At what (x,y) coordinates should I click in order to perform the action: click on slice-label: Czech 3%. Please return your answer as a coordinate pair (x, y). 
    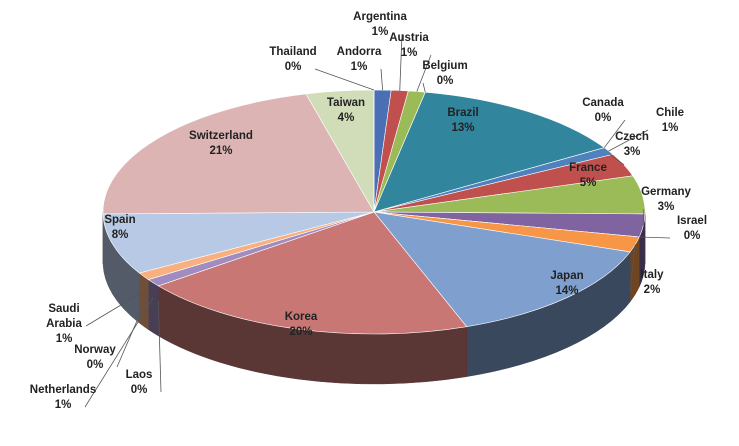
    Looking at the image, I should click on (632, 145).